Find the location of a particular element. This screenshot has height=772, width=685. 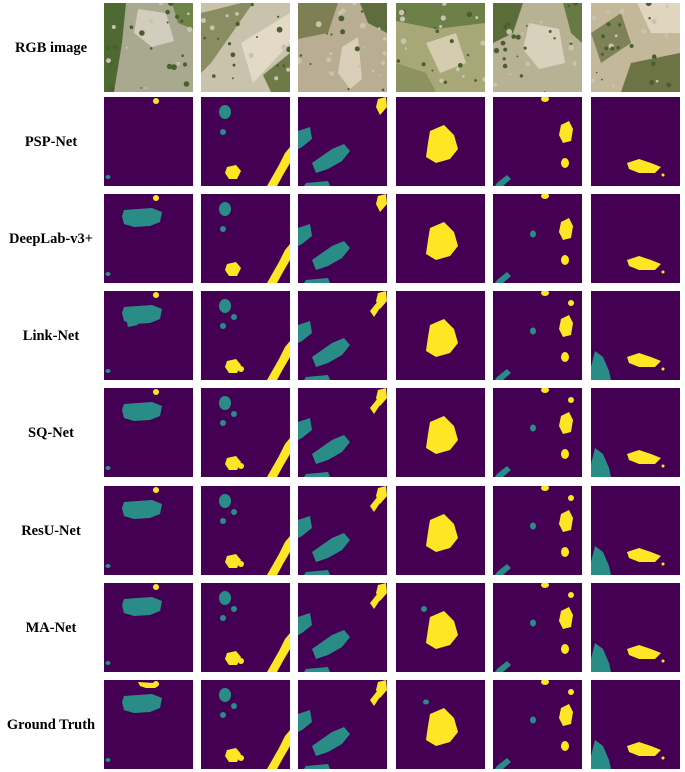

figure-row: Ground Truth is located at coordinates (342, 725).